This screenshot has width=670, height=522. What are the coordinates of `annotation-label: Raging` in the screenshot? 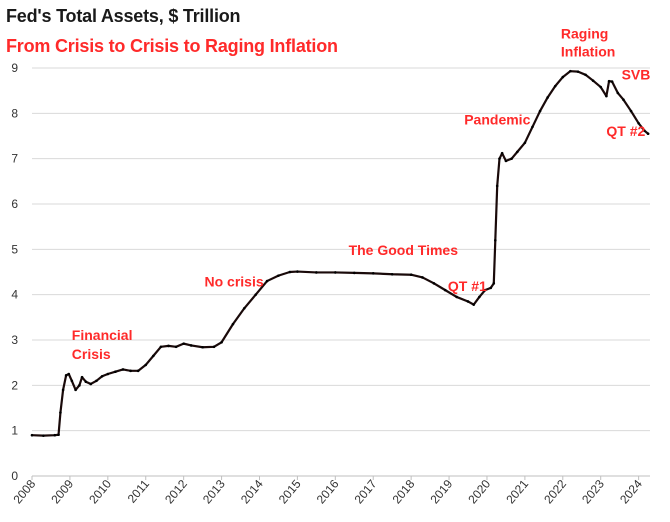 It's located at (584, 34).